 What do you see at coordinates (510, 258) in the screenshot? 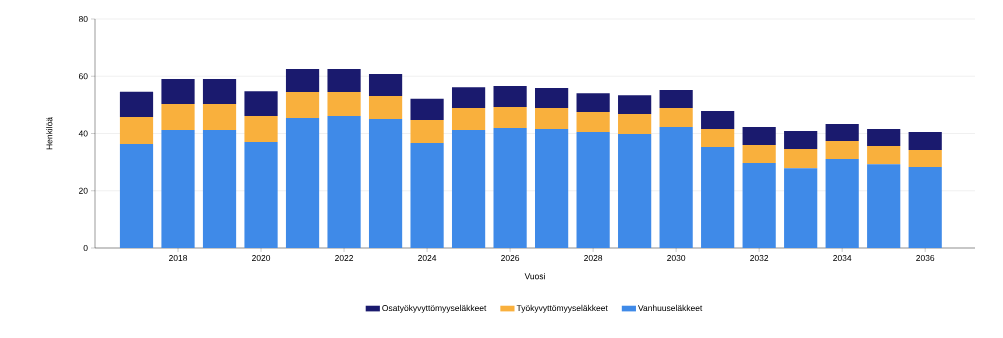
I see `x-tick-label: 2026` at bounding box center [510, 258].